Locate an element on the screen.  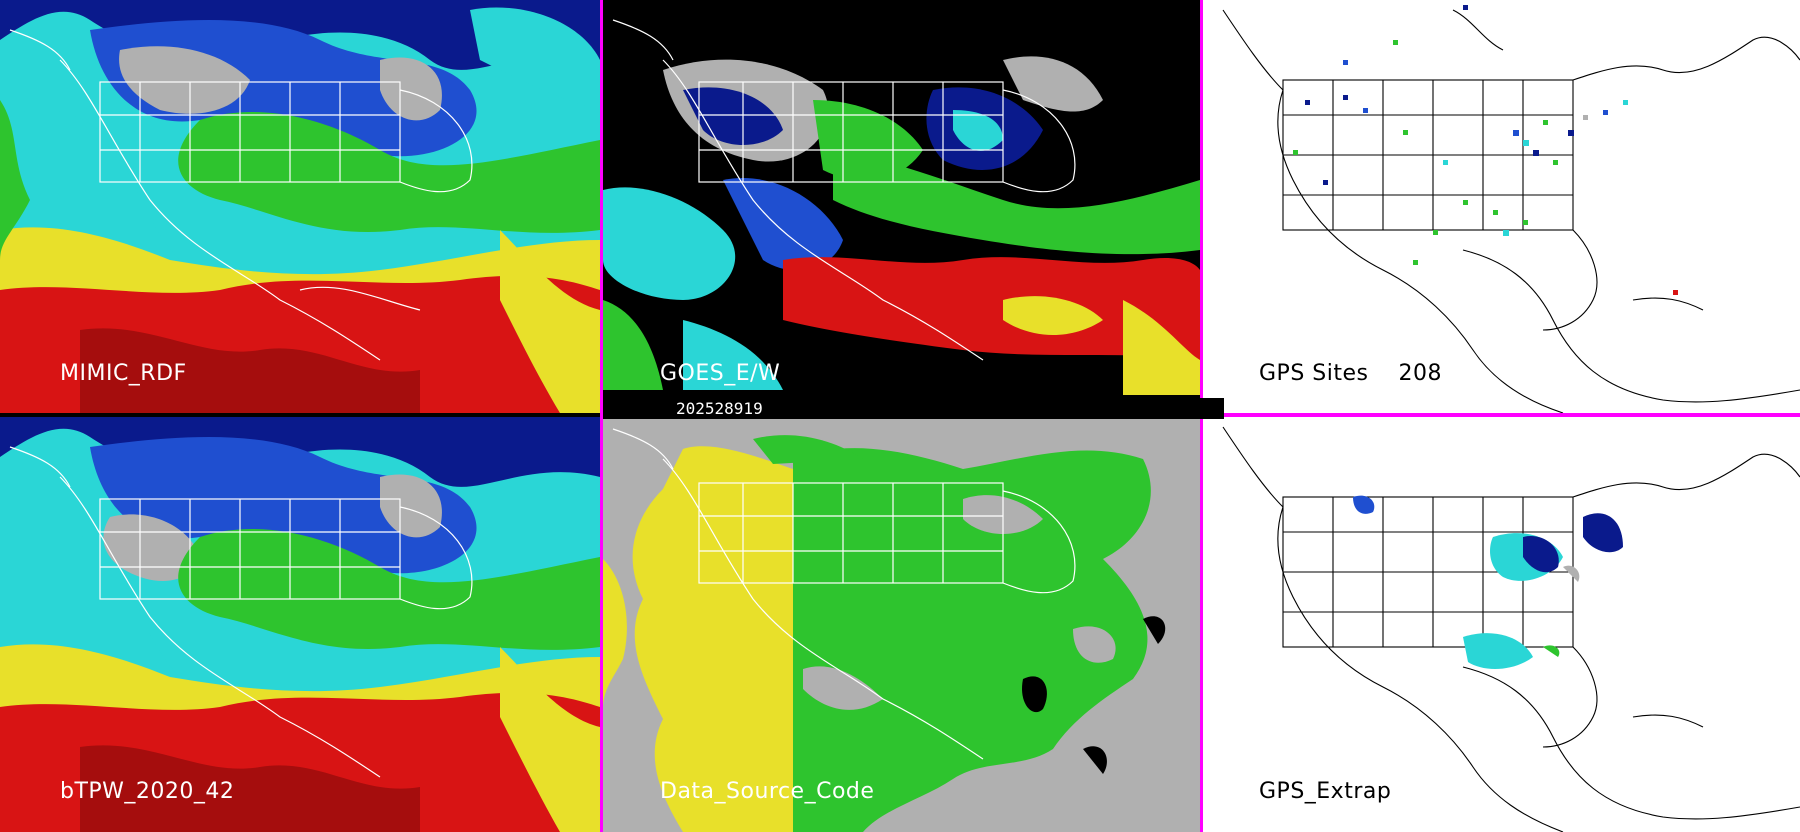
panel-label-gps-extrap: GPS_Extrap is located at coordinates (1325, 791).